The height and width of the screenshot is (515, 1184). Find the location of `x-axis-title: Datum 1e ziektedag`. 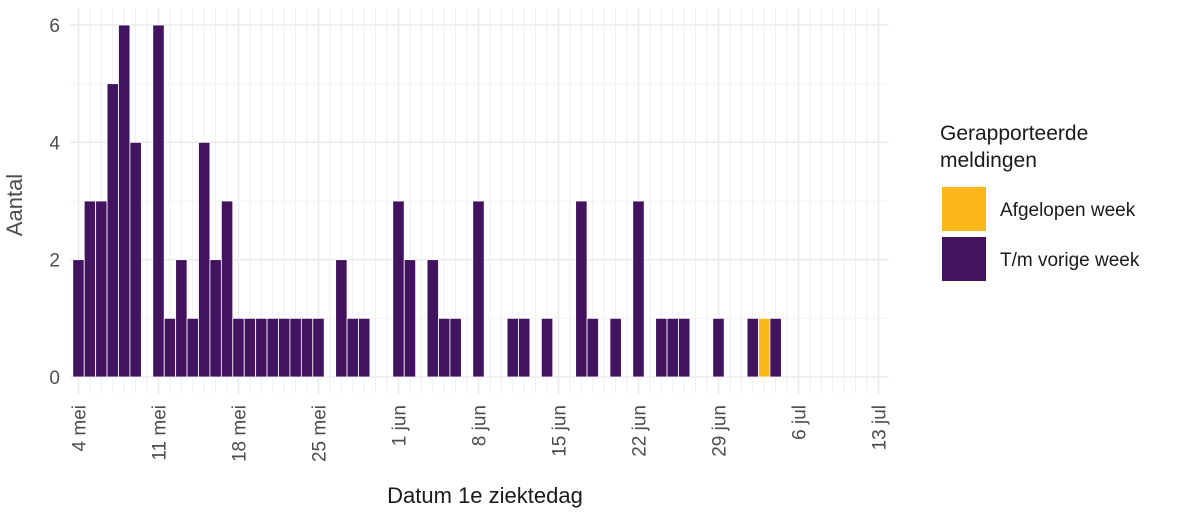

x-axis-title: Datum 1e ziektedag is located at coordinates (485, 495).